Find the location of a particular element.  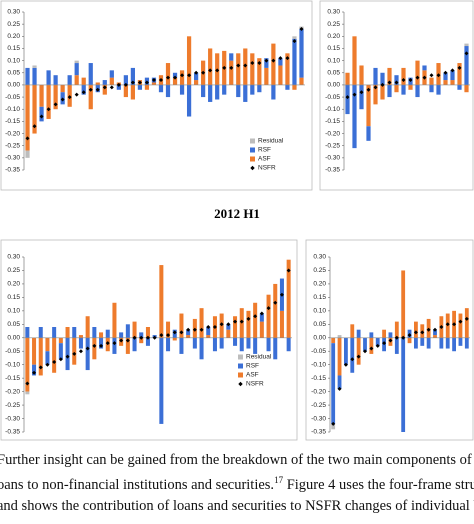

y-tick-label: -0.15 is located at coordinates (12, 121).